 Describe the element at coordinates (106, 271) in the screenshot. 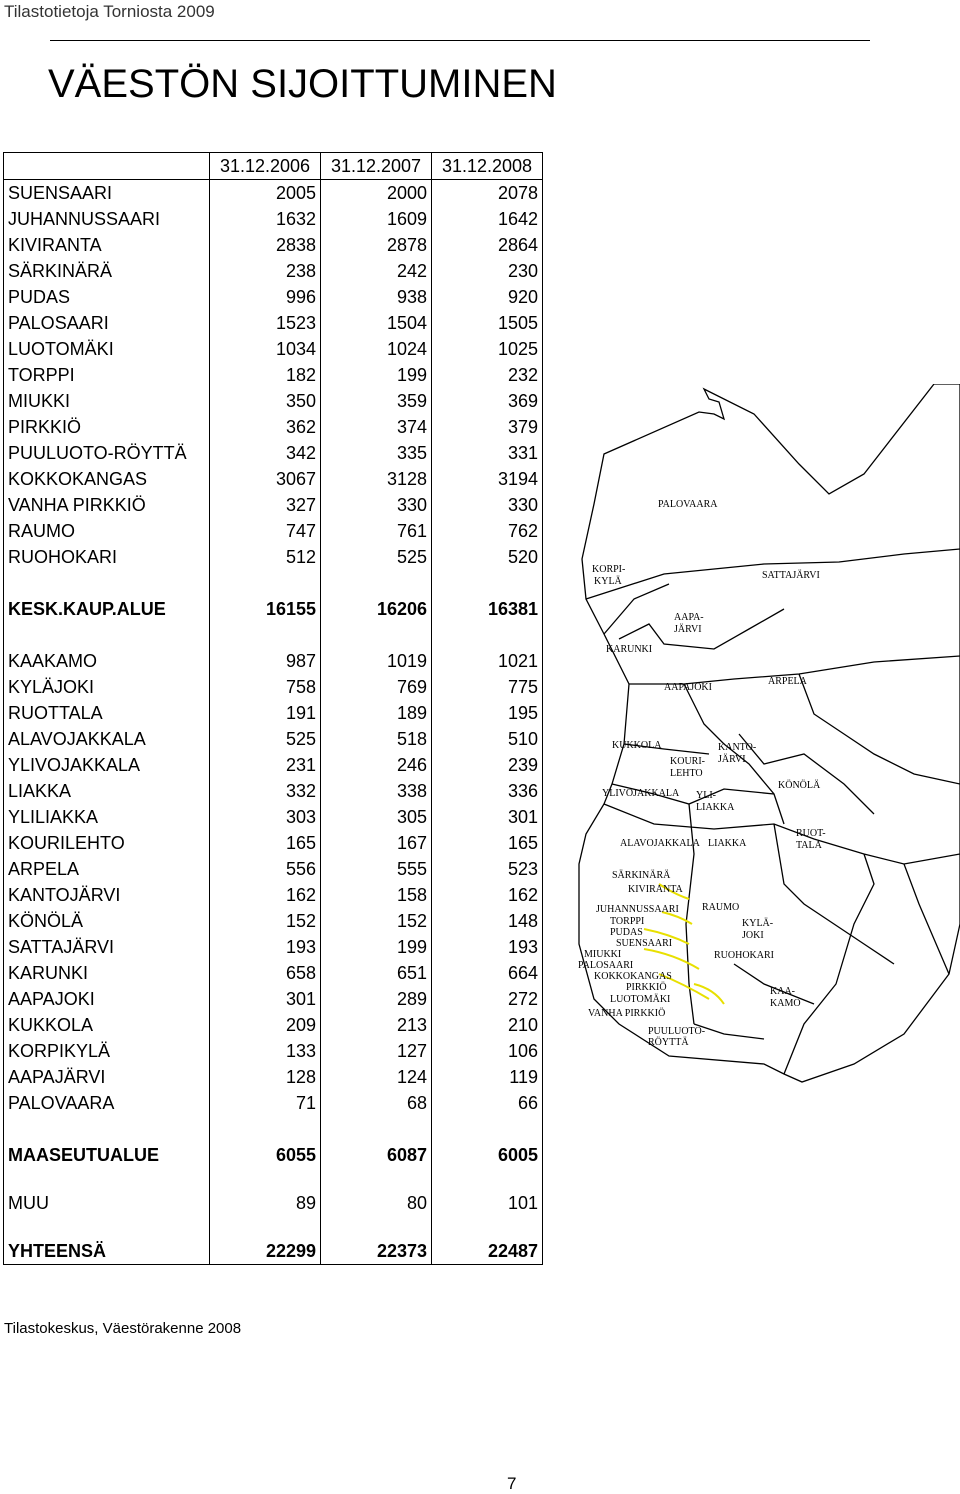

I see `row-label: SÄRKINÄRÄ` at that location.